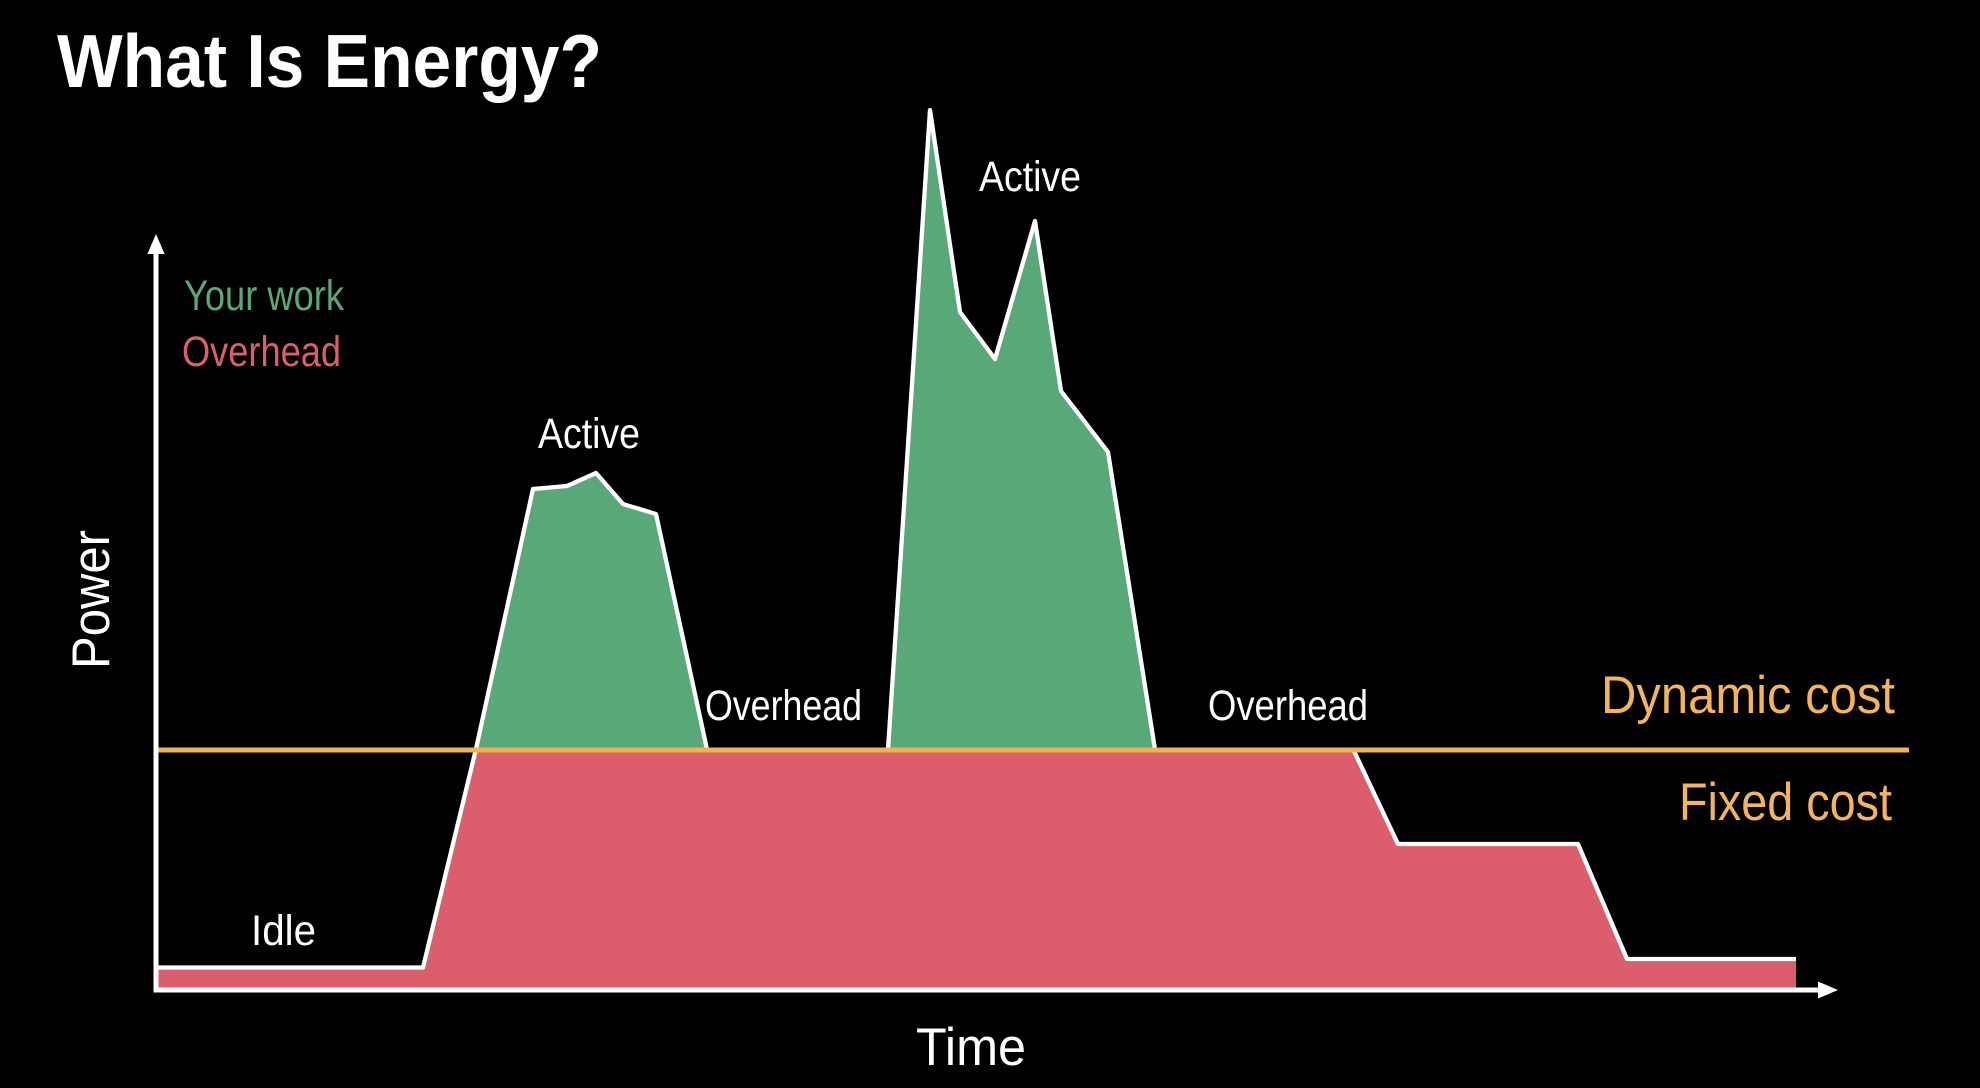  What do you see at coordinates (283, 931) in the screenshot?
I see `svg-text: Idle` at bounding box center [283, 931].